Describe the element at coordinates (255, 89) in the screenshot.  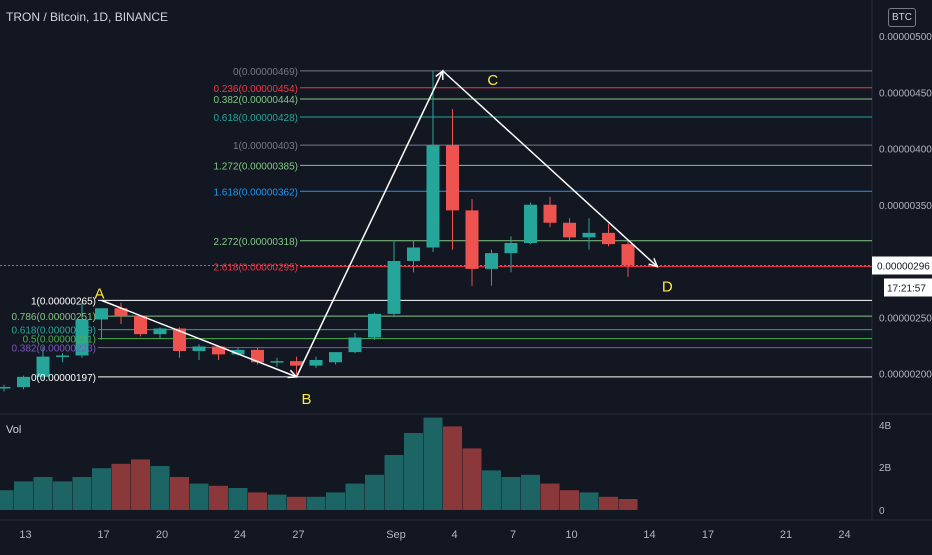
I see `fib-cd-level-label: 0.236(0.00000454)` at that location.